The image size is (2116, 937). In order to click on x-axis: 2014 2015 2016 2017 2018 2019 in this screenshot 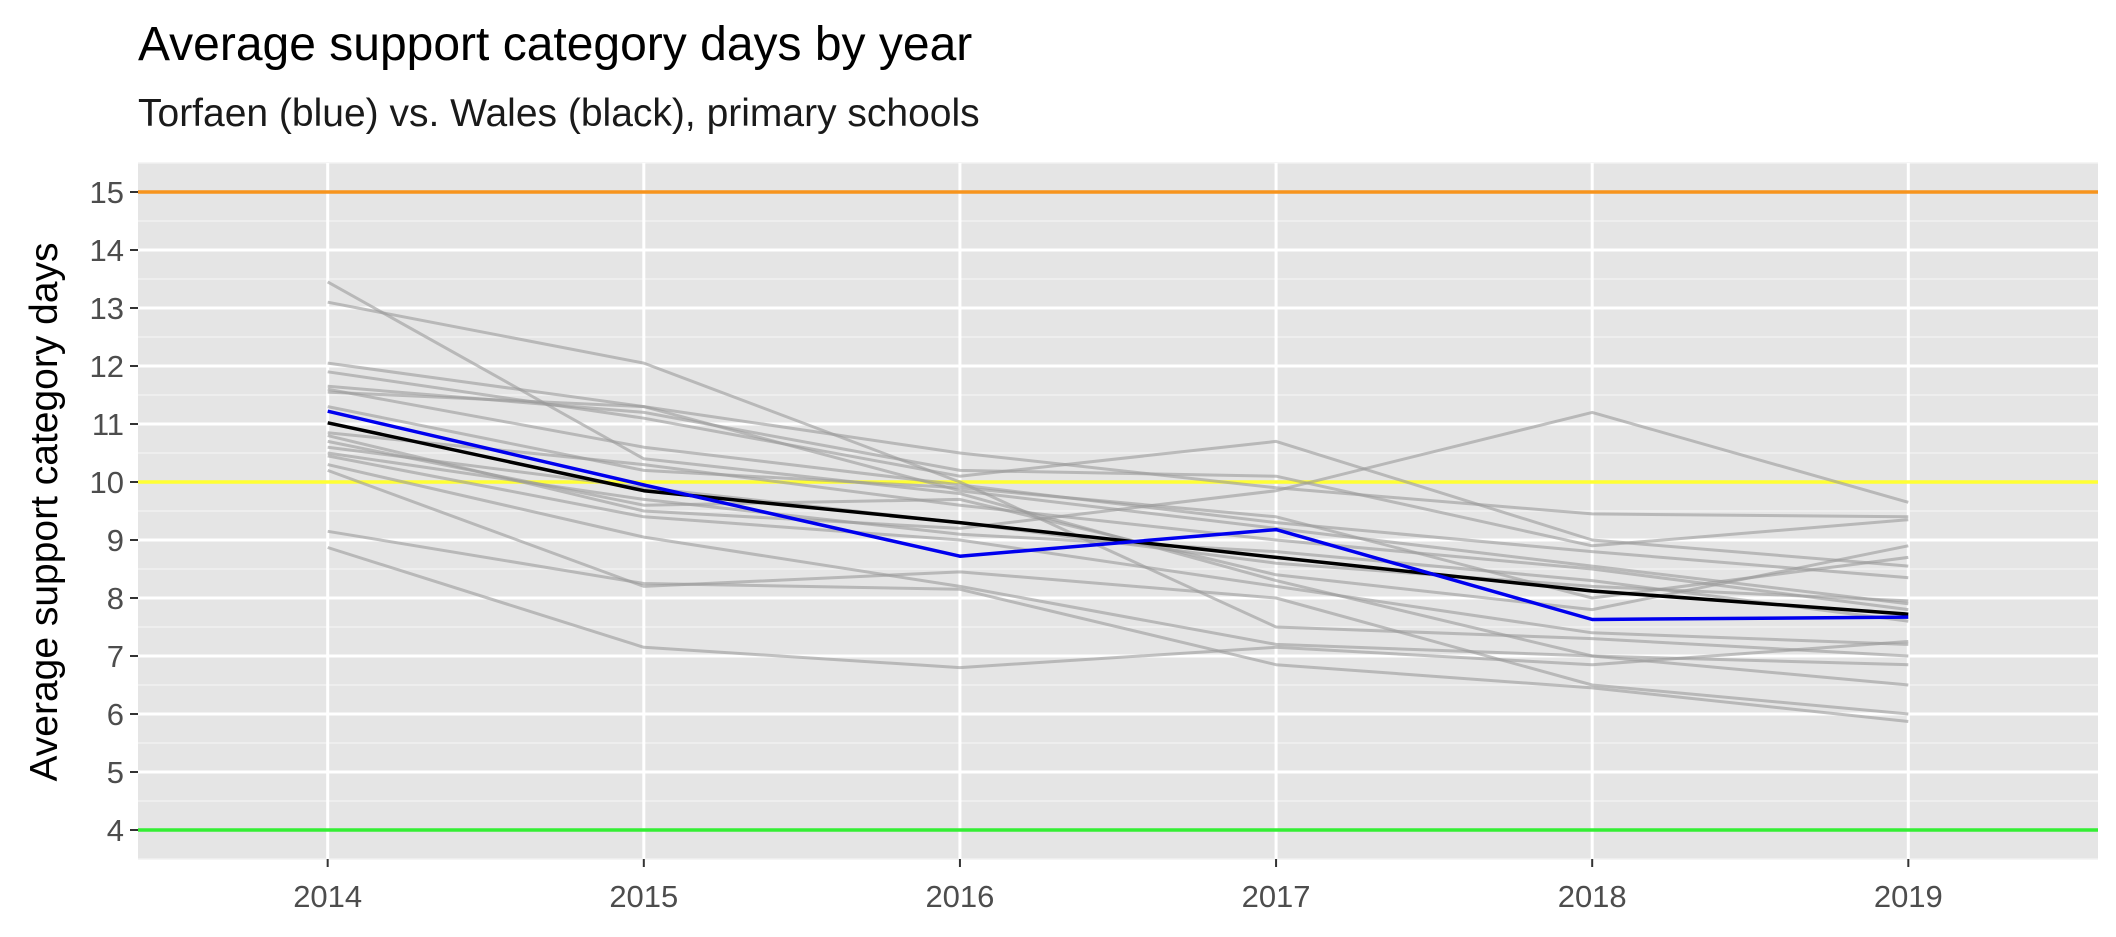, I will do `click(1118, 886)`.